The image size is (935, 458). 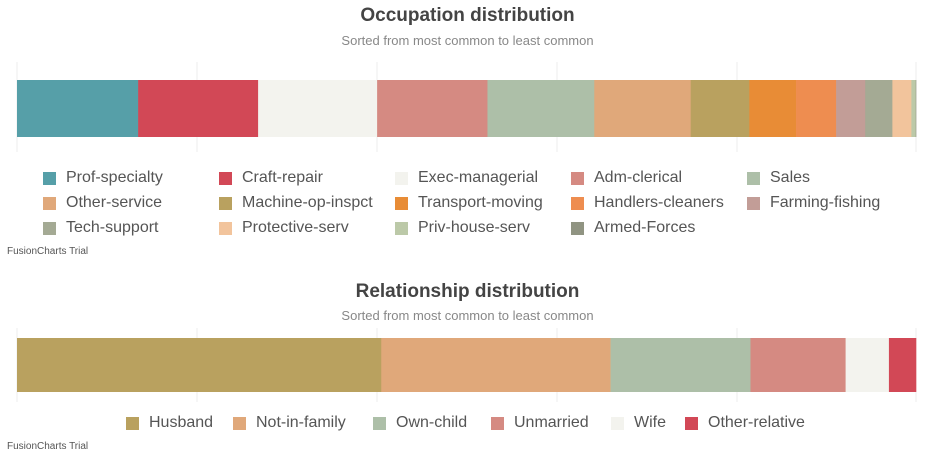 I want to click on legend-item: Other-relative, so click(x=745, y=423).